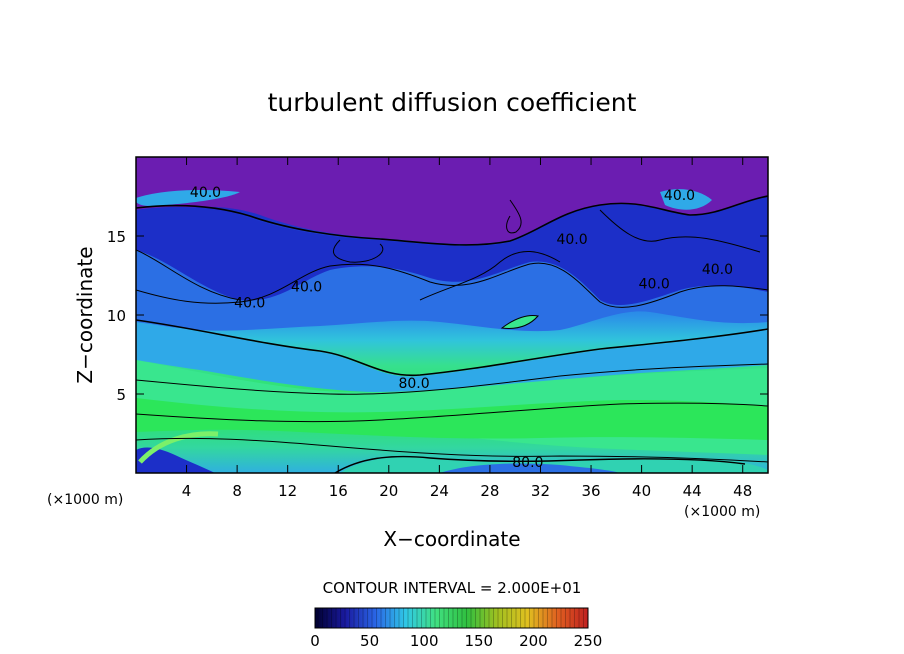 The width and height of the screenshot is (904, 654). I want to click on top-left-streak, so click(188, 198).